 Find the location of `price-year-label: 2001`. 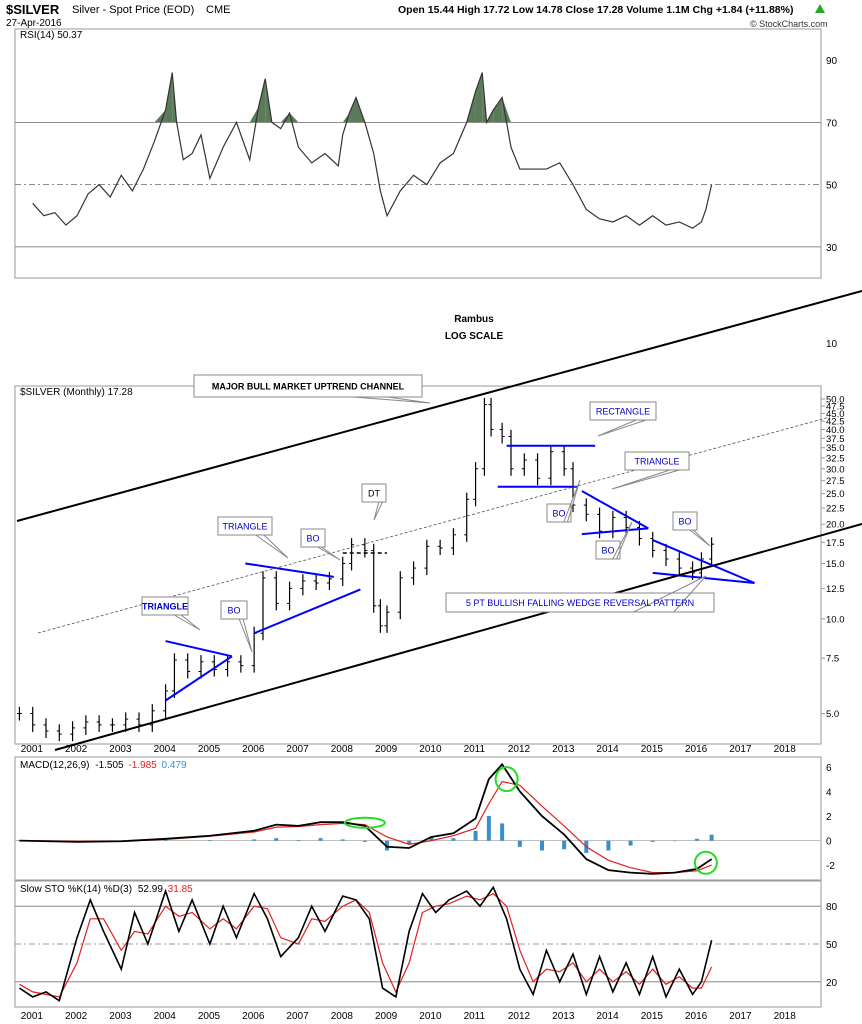

price-year-label: 2001 is located at coordinates (32, 749).